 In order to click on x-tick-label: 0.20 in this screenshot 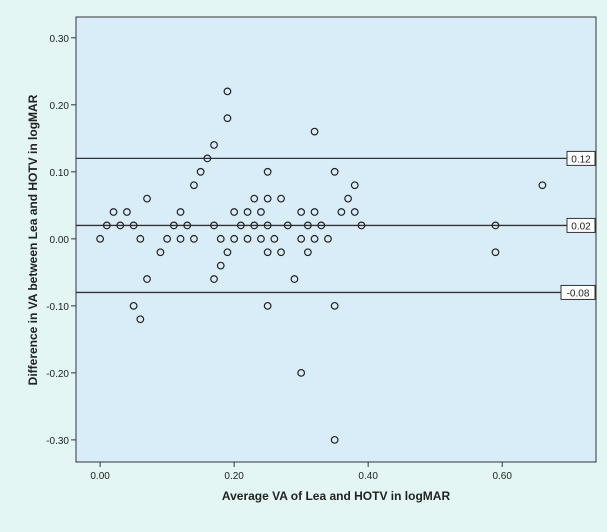, I will do `click(234, 476)`.